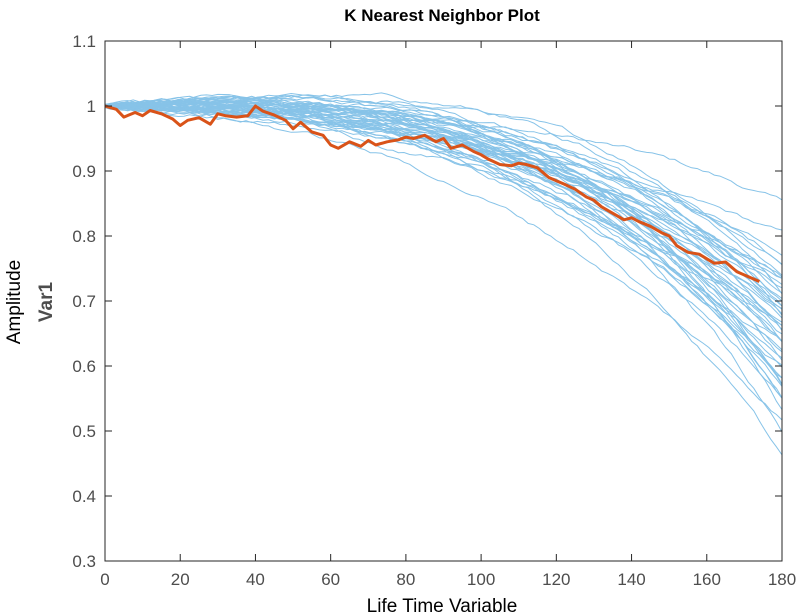 The width and height of the screenshot is (801, 615). Describe the element at coordinates (46, 301) in the screenshot. I see `y-axis-var-label: Var1` at that location.